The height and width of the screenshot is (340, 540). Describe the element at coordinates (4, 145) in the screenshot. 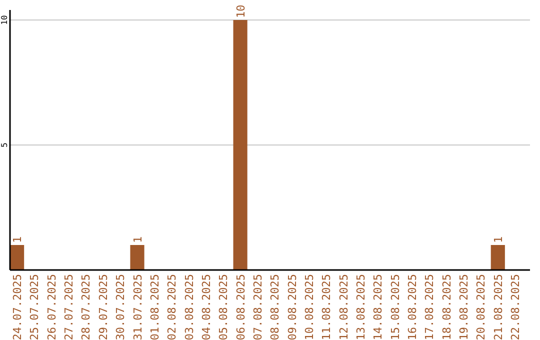

I see `y-tick-label: 5` at that location.